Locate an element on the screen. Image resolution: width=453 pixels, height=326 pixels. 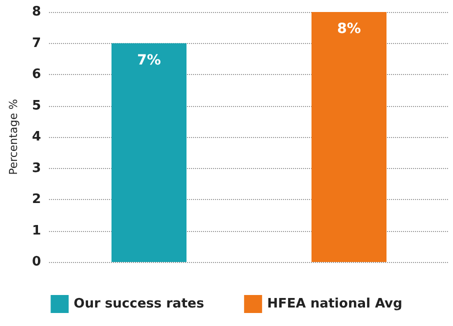
y-tick-label: 6 is located at coordinates (36, 74).